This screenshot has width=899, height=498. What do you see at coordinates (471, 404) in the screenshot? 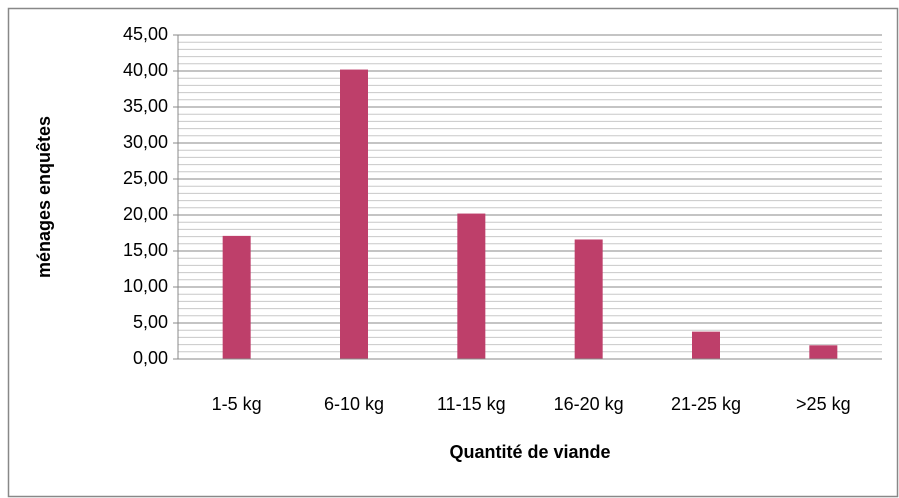
I see `x-tick-label: 11-15 kg` at bounding box center [471, 404].